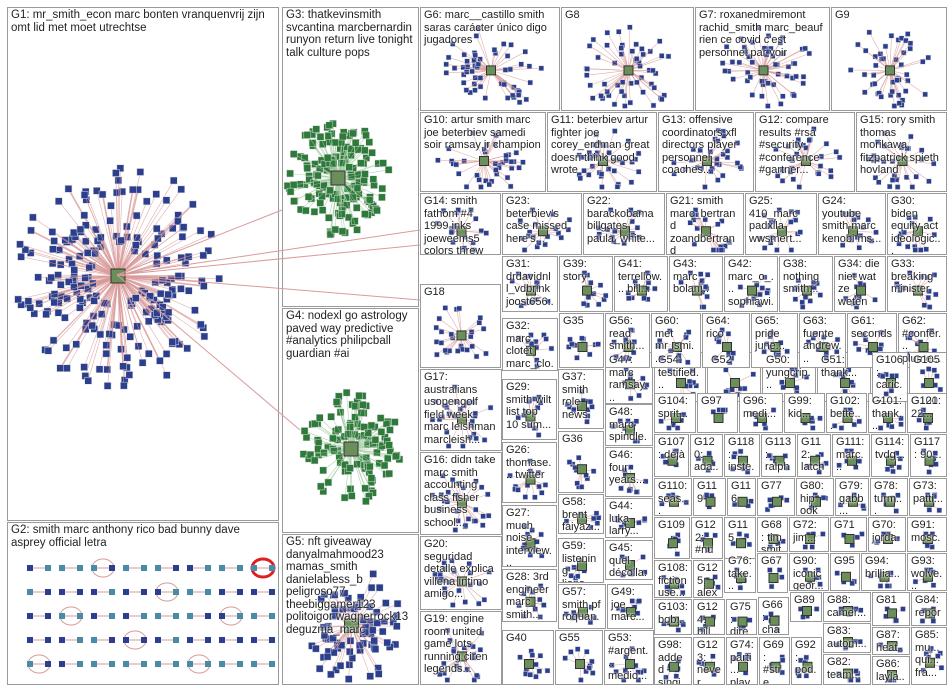 Image resolution: width=950 pixels, height=688 pixels. Describe the element at coordinates (804, 600) in the screenshot. I see `group-label-g89: G89` at that location.